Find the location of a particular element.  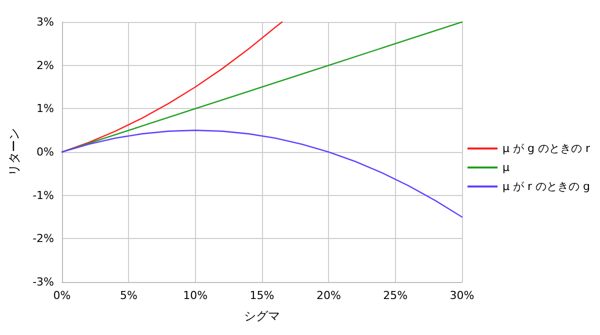

y-tick-label: -1% is located at coordinates (43, 195).